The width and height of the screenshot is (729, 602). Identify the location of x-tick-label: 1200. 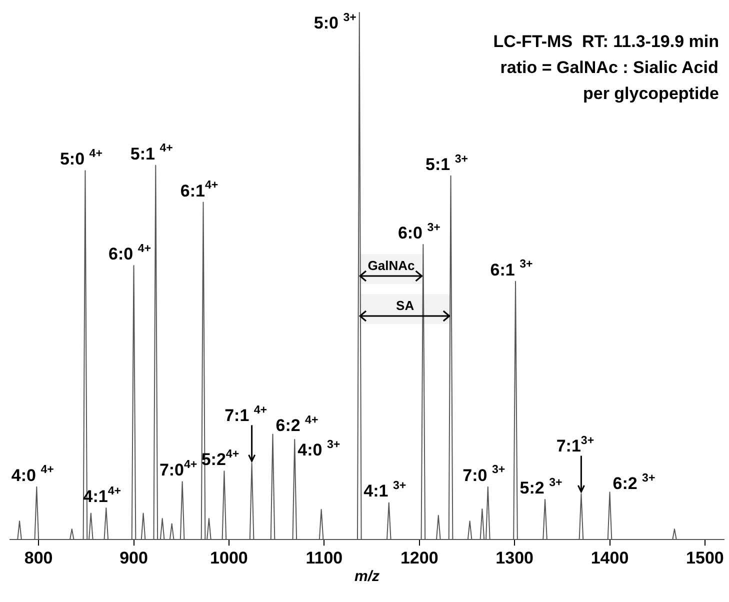
(419, 558).